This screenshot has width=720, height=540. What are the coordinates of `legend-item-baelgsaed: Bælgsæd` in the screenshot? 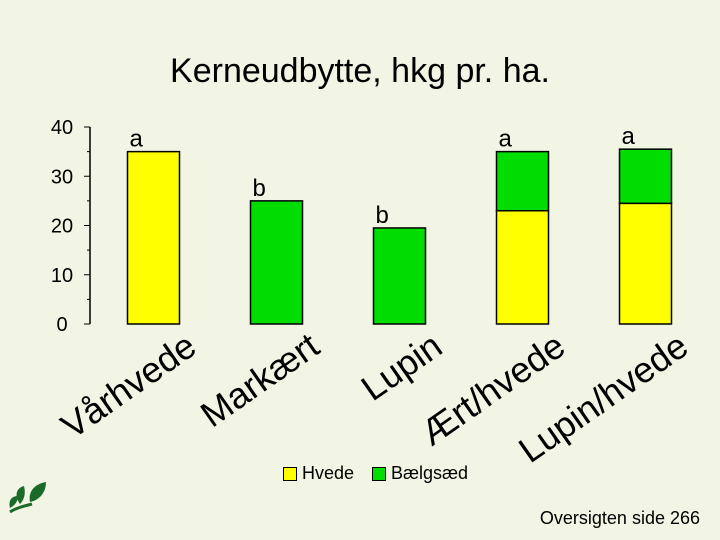 It's located at (420, 473).